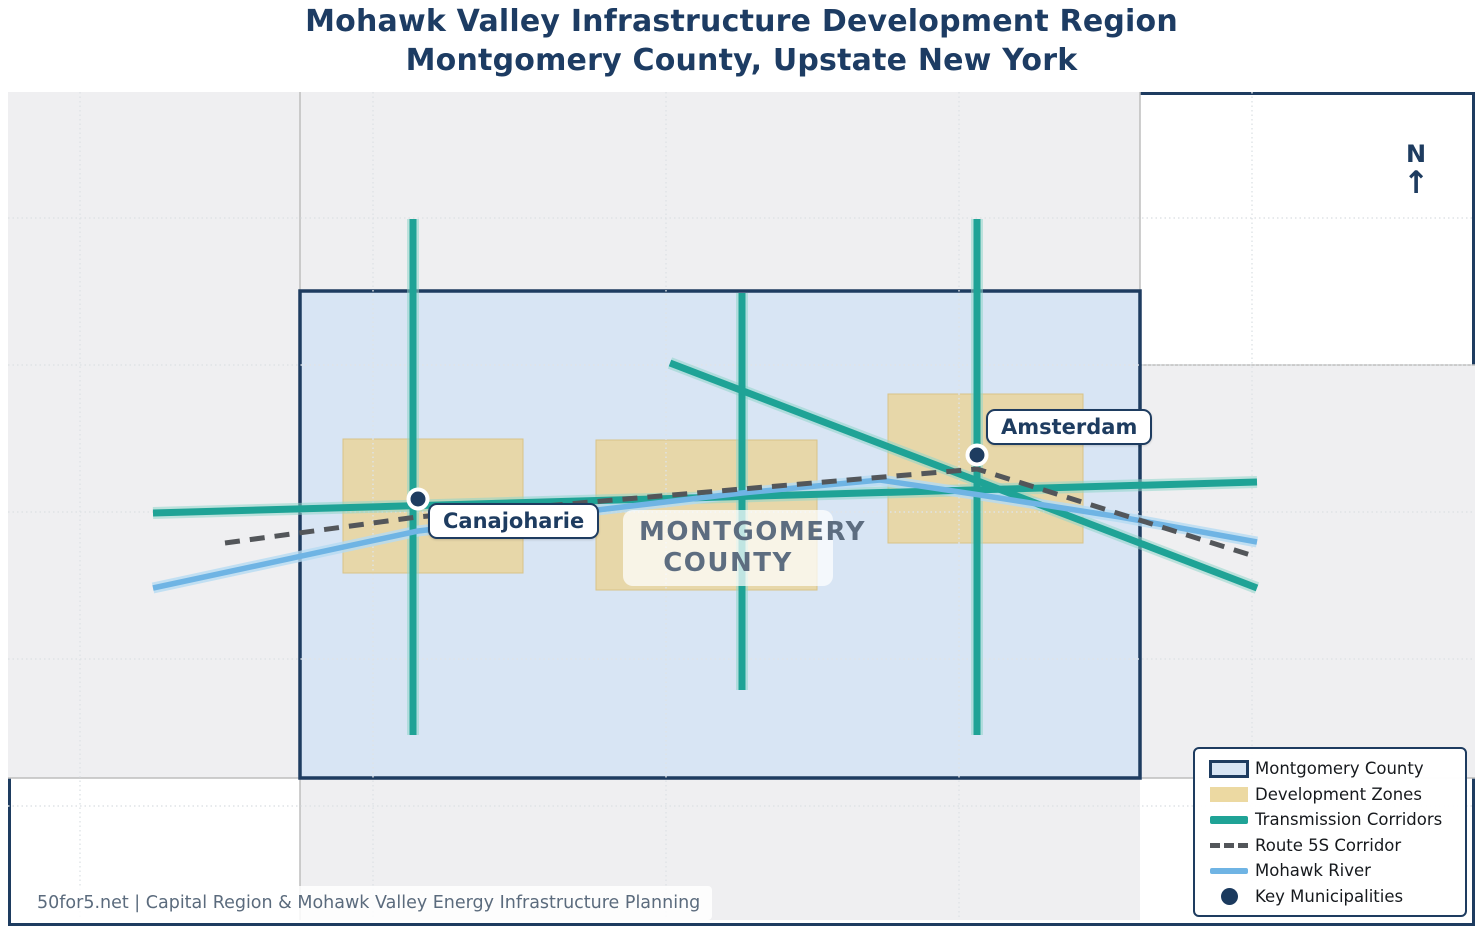 The image size is (1483, 932). Describe the element at coordinates (1349, 820) in the screenshot. I see `legend-item-label: Transmission Corridors` at that location.